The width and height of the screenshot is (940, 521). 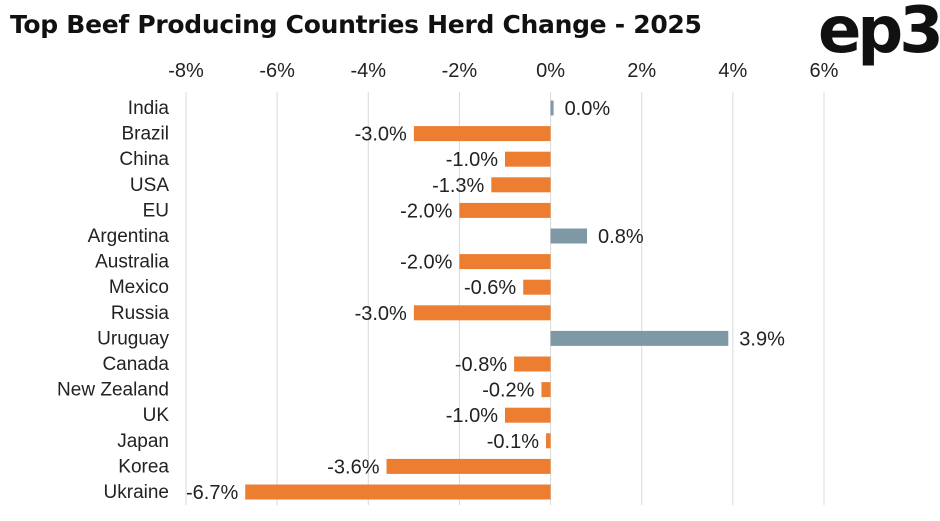 What do you see at coordinates (550, 71) in the screenshot?
I see `x-tick-label: 0%` at bounding box center [550, 71].